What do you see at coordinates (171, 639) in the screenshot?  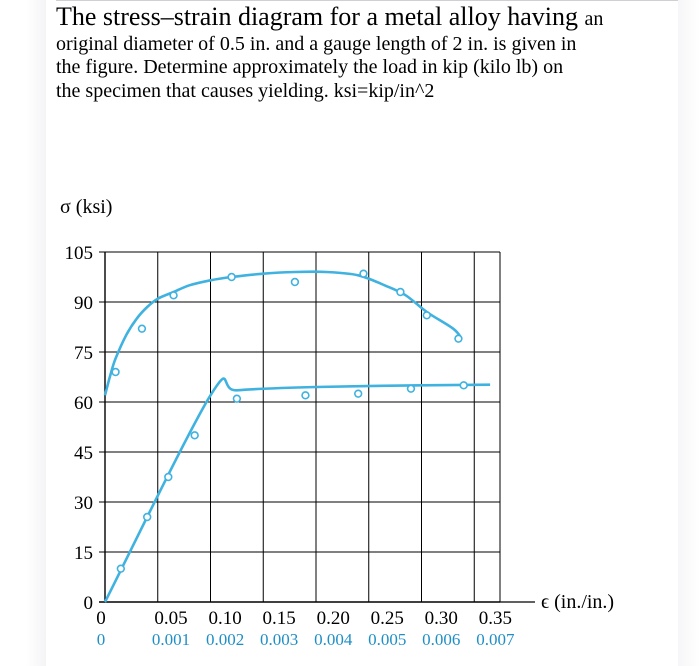 I see `x-tick-label-lower: 0.001` at bounding box center [171, 639].